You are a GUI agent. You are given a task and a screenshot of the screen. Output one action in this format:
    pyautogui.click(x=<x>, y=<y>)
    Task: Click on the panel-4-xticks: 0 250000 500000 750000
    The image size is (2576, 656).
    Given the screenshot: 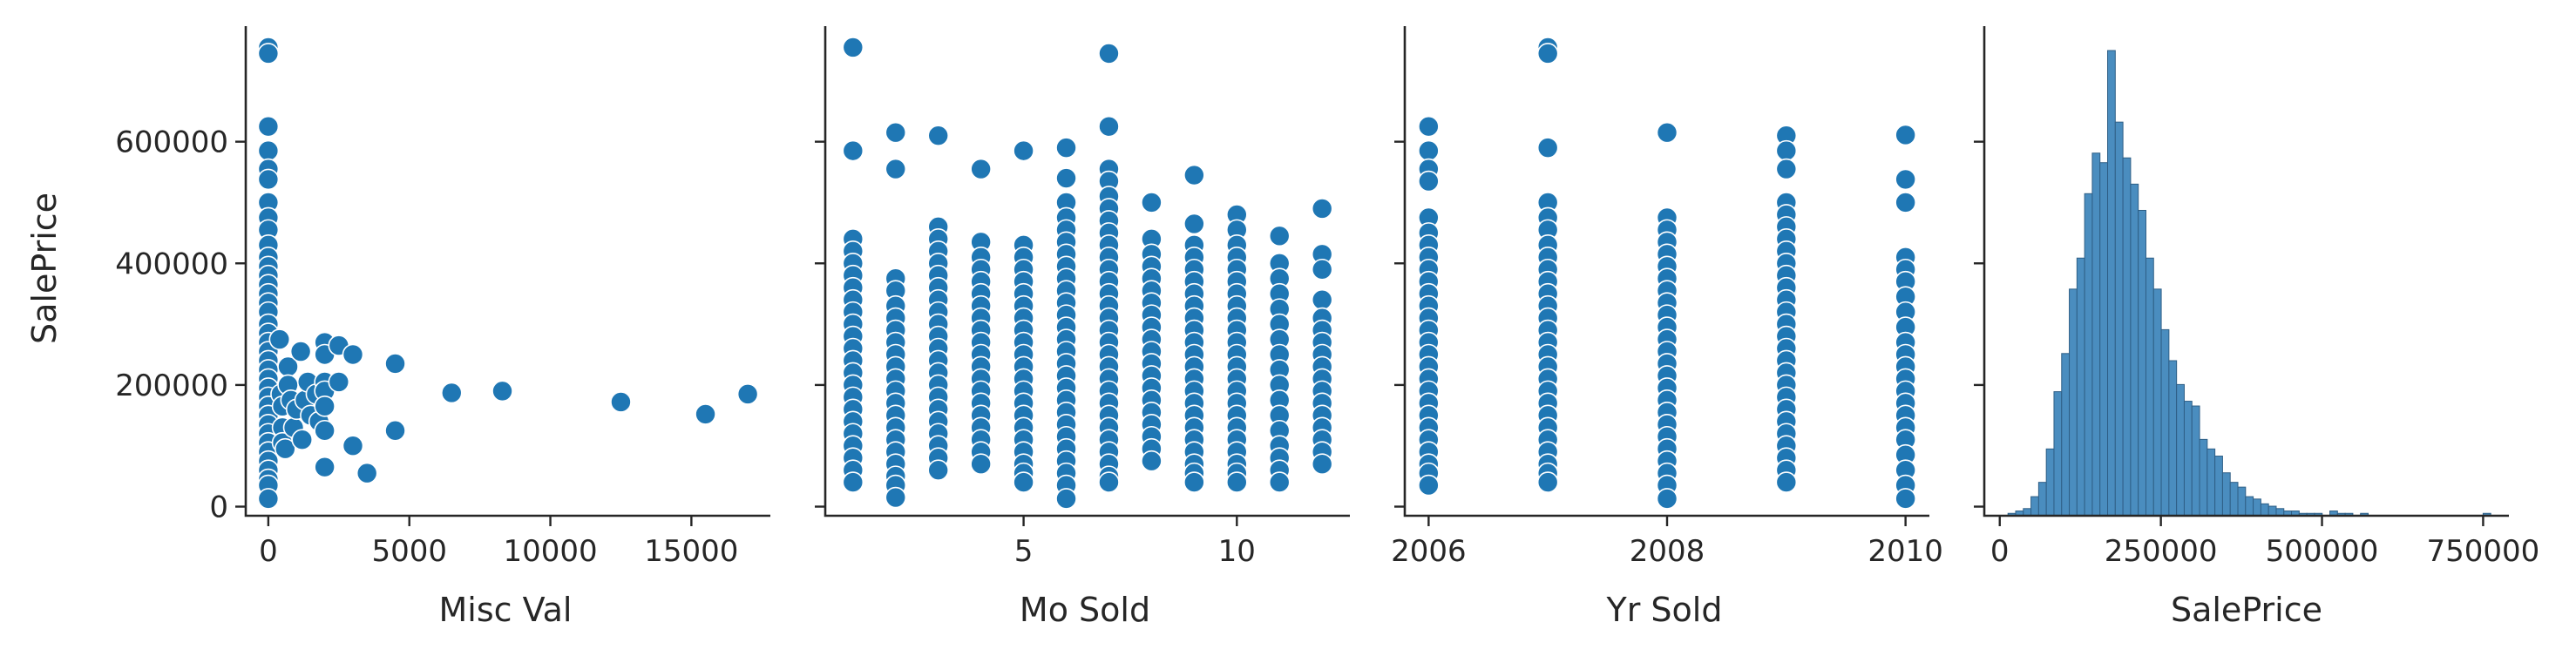 What is the action you would take?
    pyautogui.click(x=2265, y=542)
    